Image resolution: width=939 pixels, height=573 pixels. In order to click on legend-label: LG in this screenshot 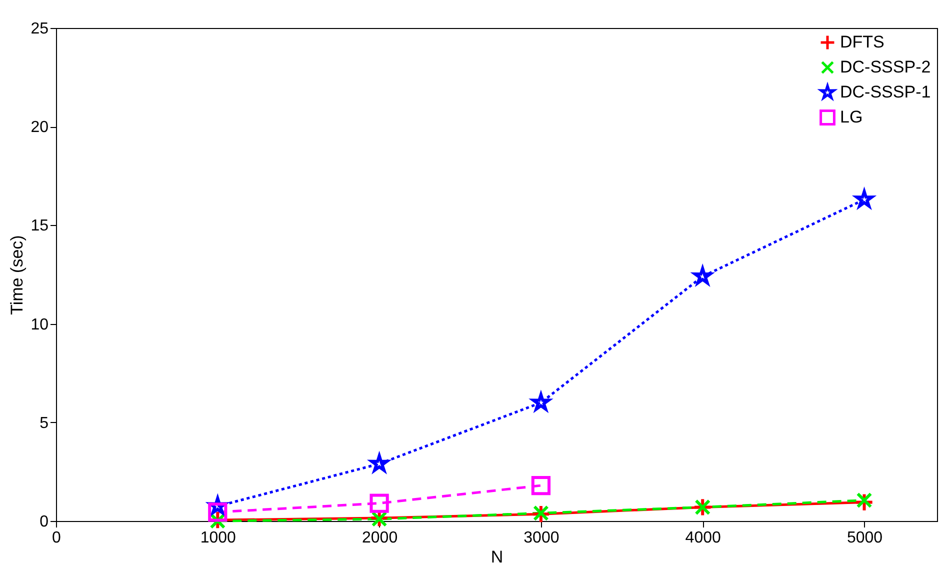, I will do `click(851, 117)`.